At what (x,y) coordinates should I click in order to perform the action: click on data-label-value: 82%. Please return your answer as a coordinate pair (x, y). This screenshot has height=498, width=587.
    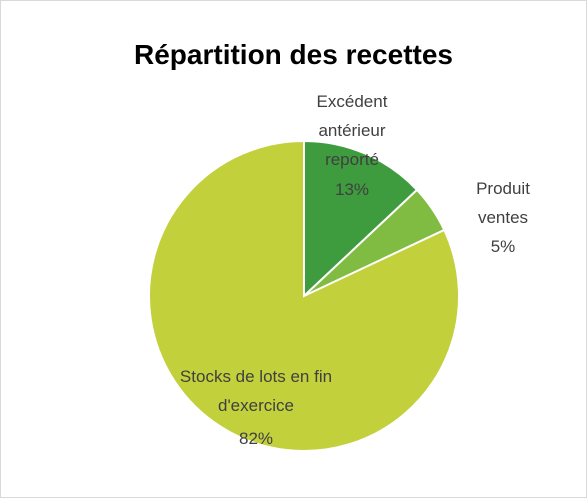
    Looking at the image, I should click on (256, 438).